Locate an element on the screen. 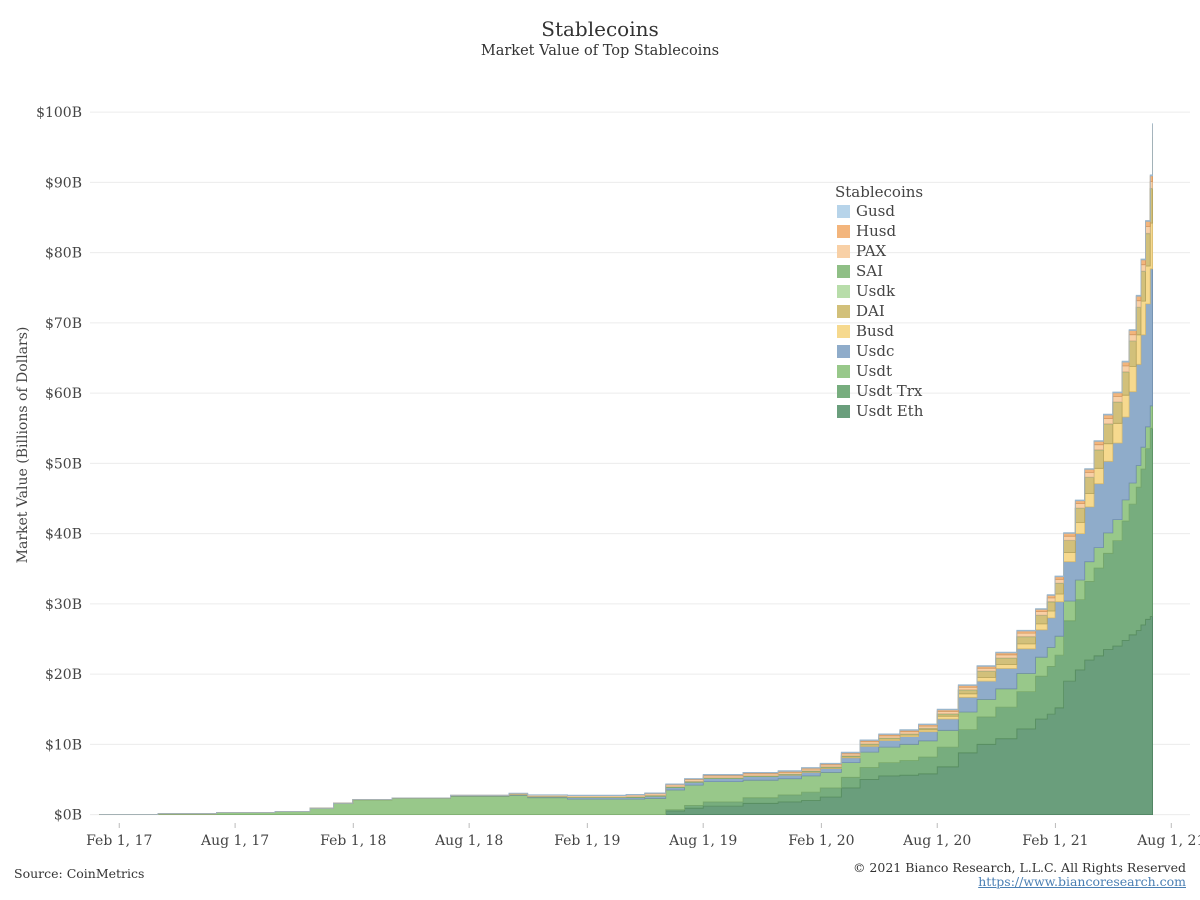 The height and width of the screenshot is (900, 1200). legend-item: PAX is located at coordinates (862, 251).